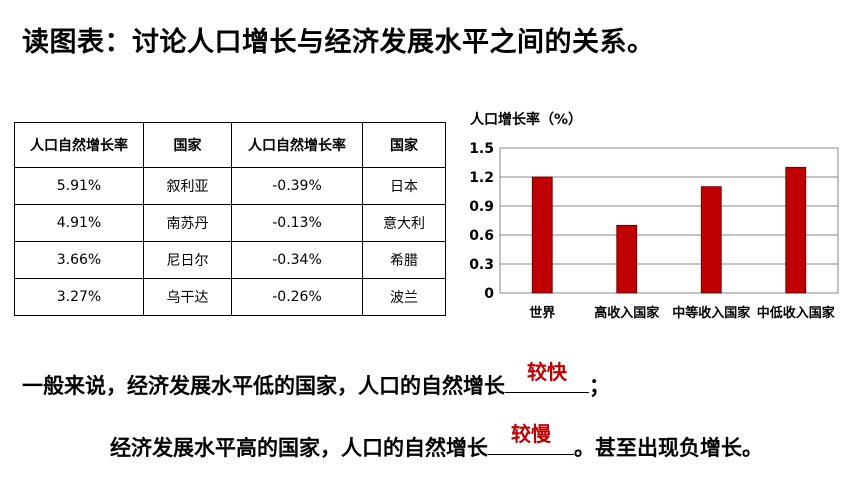 Image resolution: width=860 pixels, height=484 pixels. What do you see at coordinates (711, 313) in the screenshot?
I see `x-tick-label: 中等收入国家` at bounding box center [711, 313].